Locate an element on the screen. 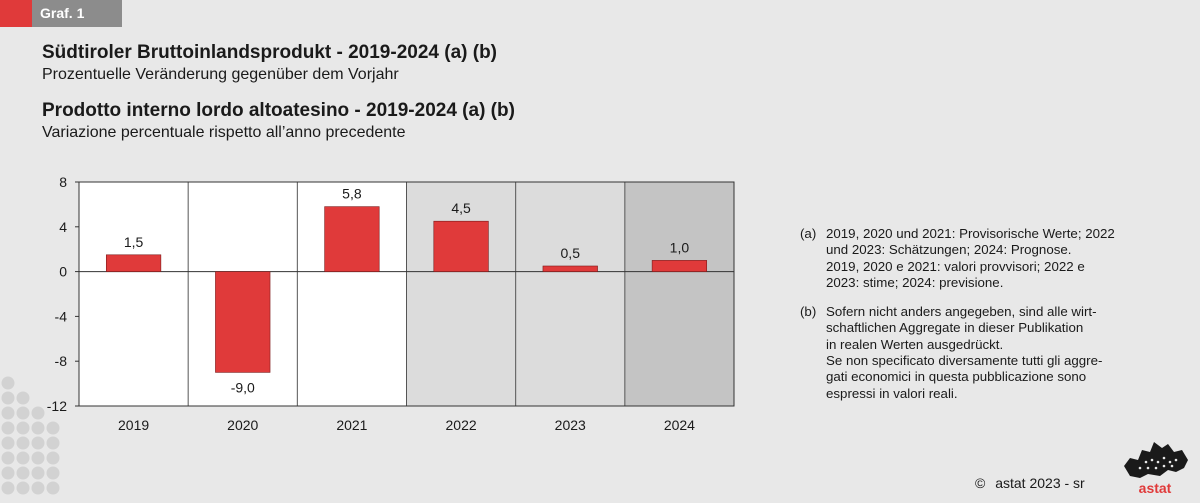 Image resolution: width=1200 pixels, height=503 pixels. data-label: 5,8 is located at coordinates (352, 194).